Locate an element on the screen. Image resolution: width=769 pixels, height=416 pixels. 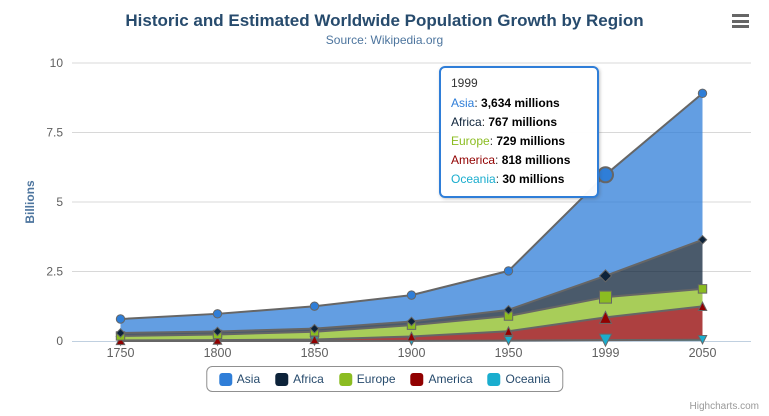
legend-item-oceania: Oceania is located at coordinates (519, 379).